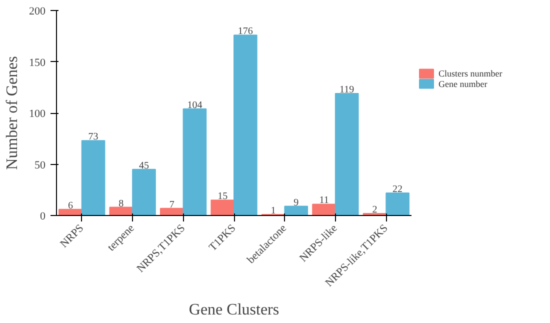 The image size is (550, 323). What do you see at coordinates (40, 165) in the screenshot?
I see `y-tick-label: 50` at bounding box center [40, 165].